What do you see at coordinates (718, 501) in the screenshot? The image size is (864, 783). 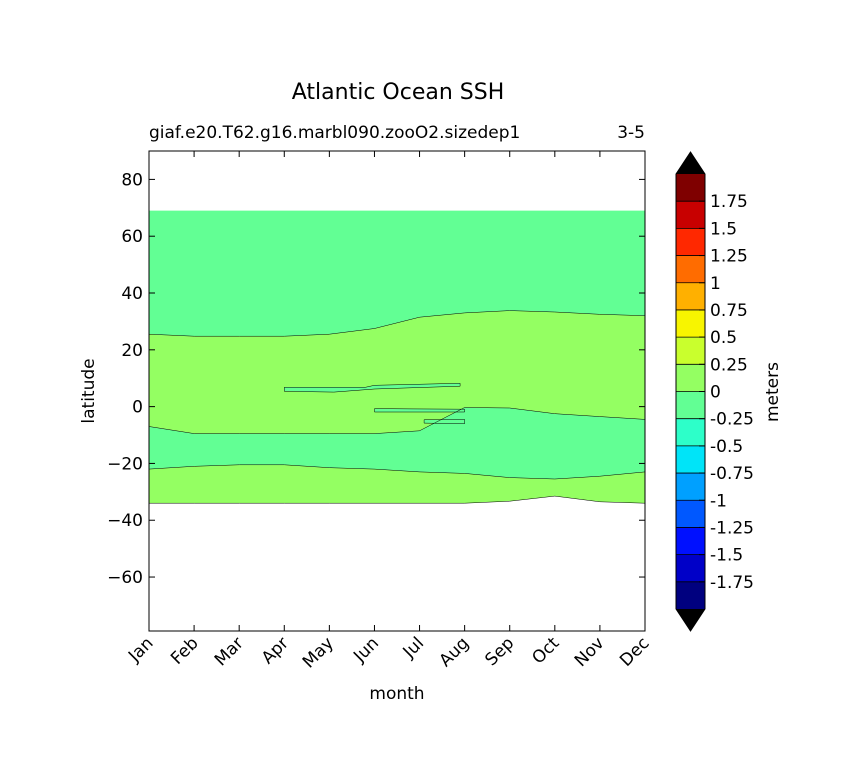 I see `colorbar-tick-label: -1` at bounding box center [718, 501].